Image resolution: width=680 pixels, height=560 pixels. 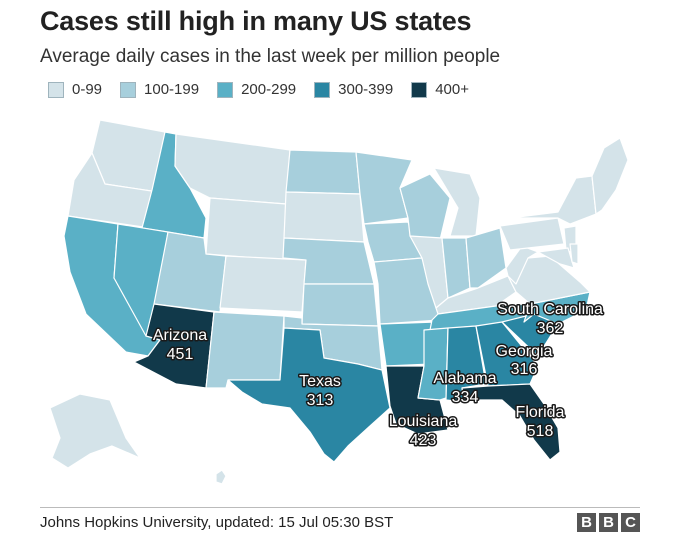 What do you see at coordinates (320, 381) in the screenshot?
I see `label-texas-name: Texas` at bounding box center [320, 381].